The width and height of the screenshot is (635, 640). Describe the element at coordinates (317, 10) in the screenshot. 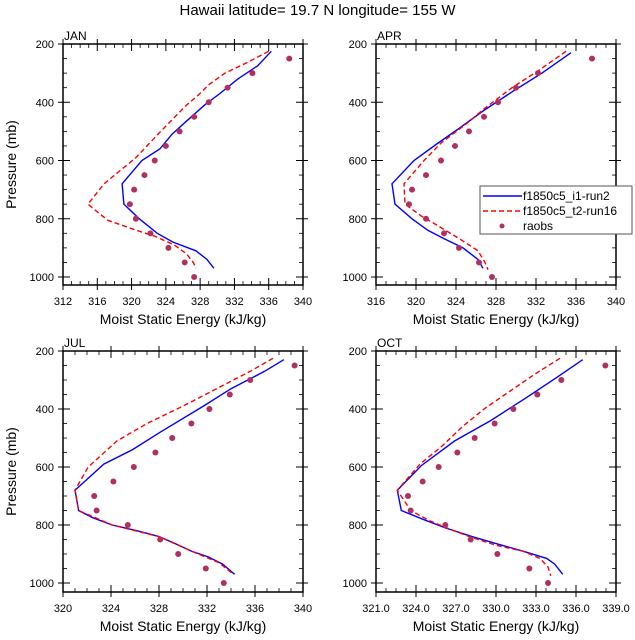

I see `main-title: Hawaii latitude= 19.7 N longitude= 155 W` at that location.